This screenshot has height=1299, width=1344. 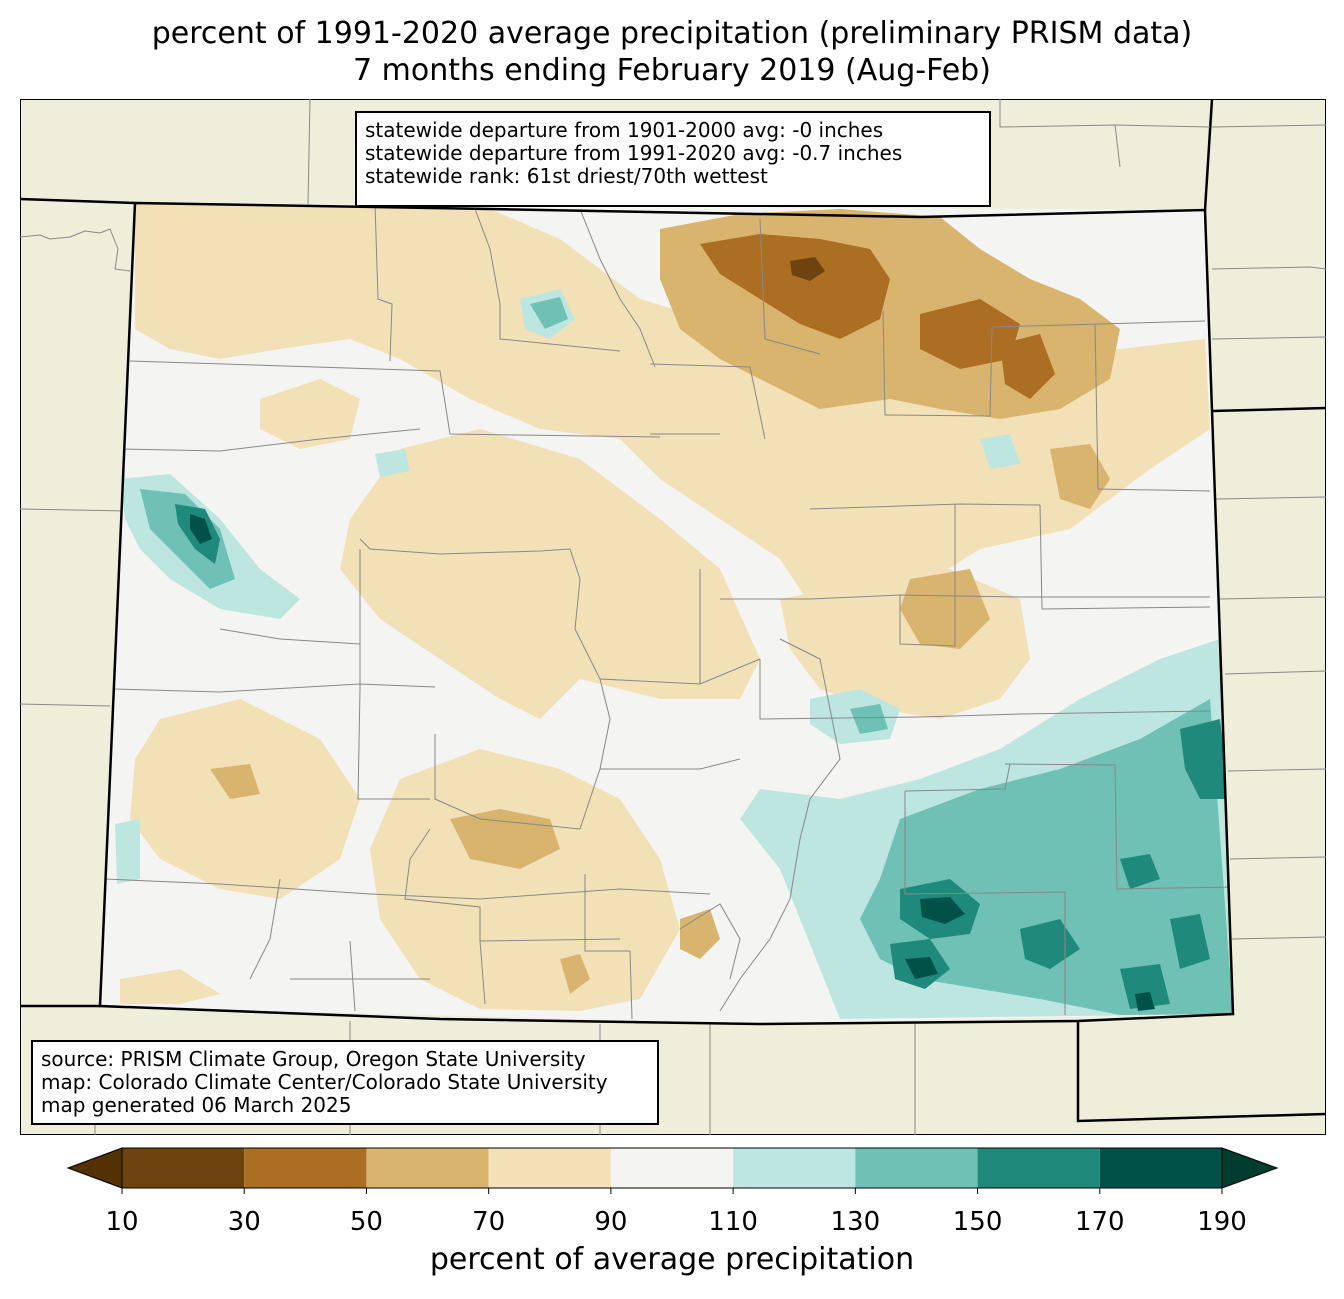 What do you see at coordinates (672, 1192) in the screenshot?
I see `colorbar: 10 30 50 70 90 110 130 150 170 190` at bounding box center [672, 1192].